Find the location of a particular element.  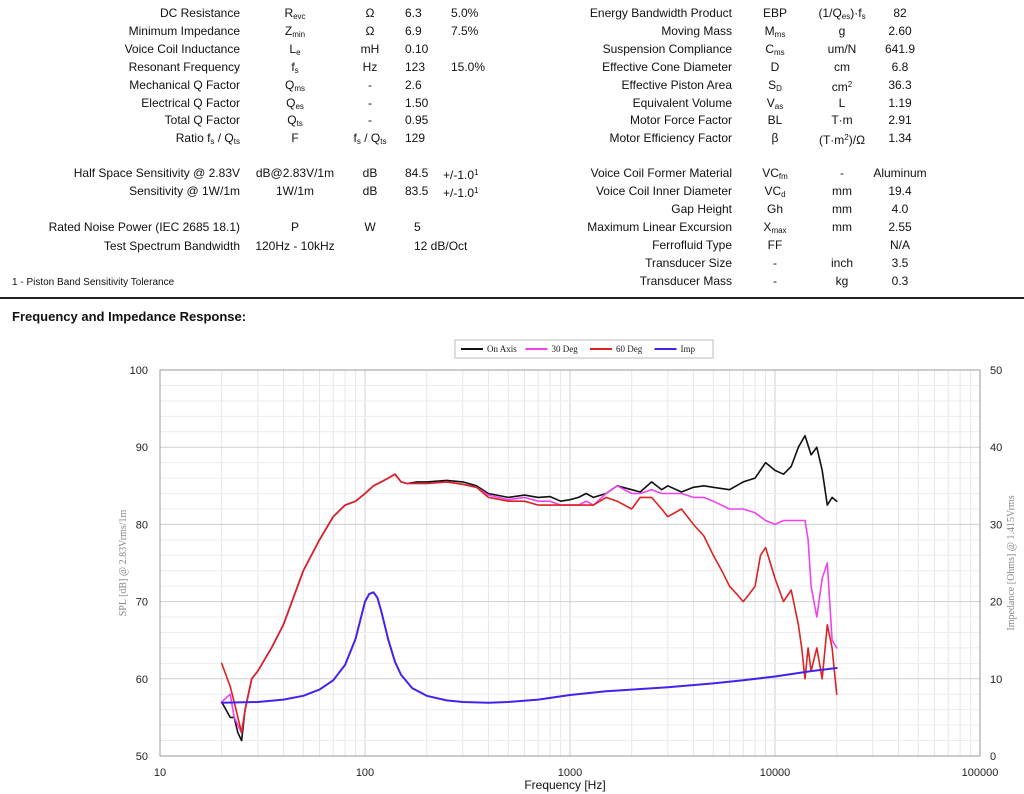

param-label: Ferrofluid Type is located at coordinates (692, 245).